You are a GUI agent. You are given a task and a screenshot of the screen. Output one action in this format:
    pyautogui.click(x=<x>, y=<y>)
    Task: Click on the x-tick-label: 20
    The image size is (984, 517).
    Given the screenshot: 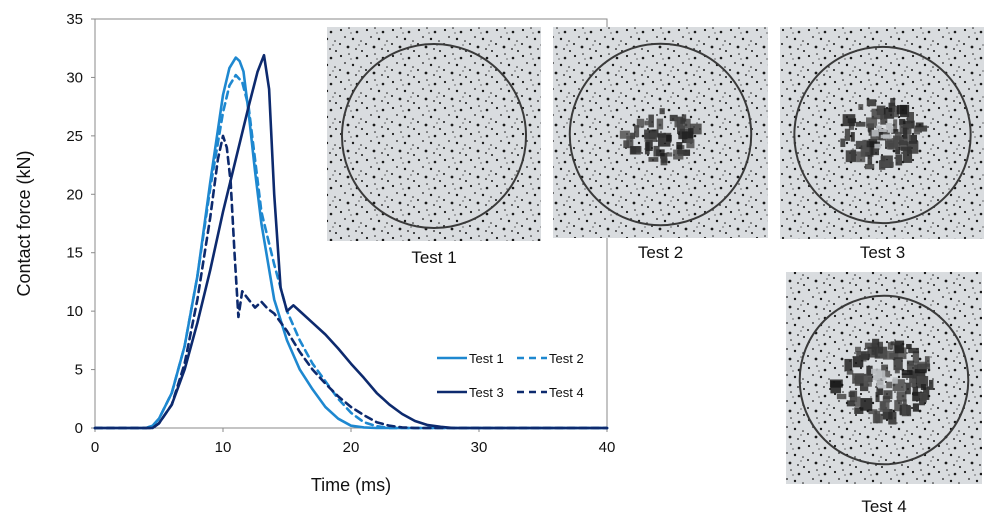 What is the action you would take?
    pyautogui.click(x=351, y=447)
    